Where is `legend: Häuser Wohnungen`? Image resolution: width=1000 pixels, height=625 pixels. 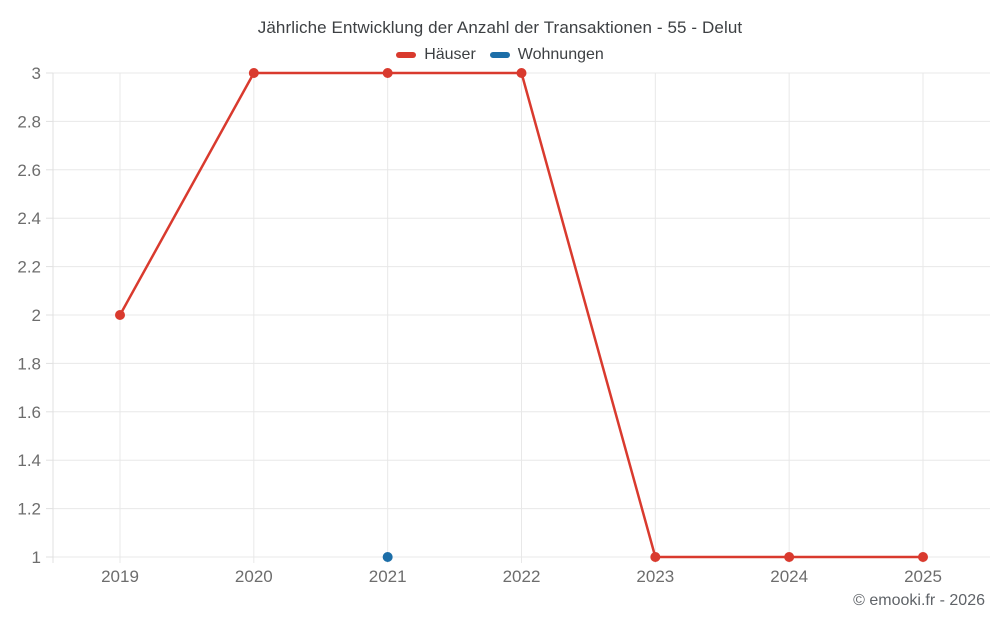
legend: Häuser Wohnungen is located at coordinates (500, 55).